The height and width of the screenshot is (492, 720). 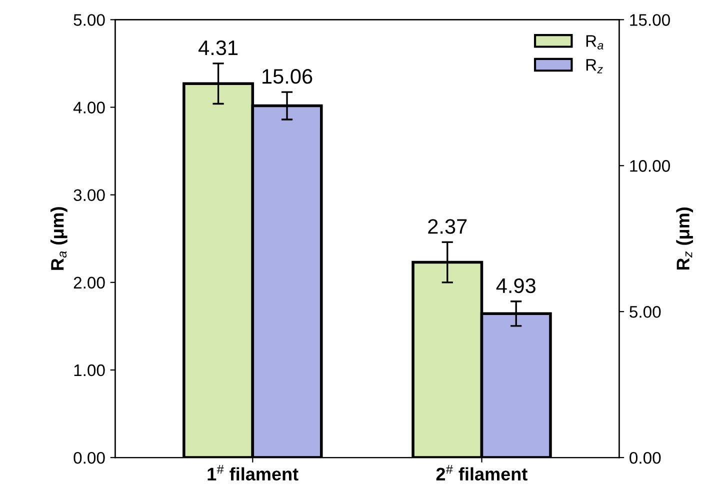 I want to click on x-tick-label: 2$^{#}$ filament, so click(x=482, y=473).